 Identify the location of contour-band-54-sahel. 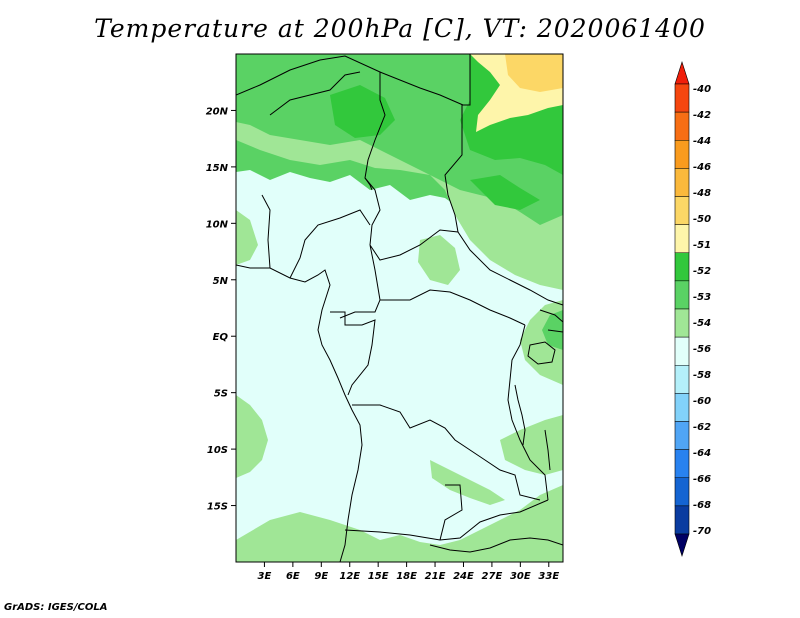
(399, 206).